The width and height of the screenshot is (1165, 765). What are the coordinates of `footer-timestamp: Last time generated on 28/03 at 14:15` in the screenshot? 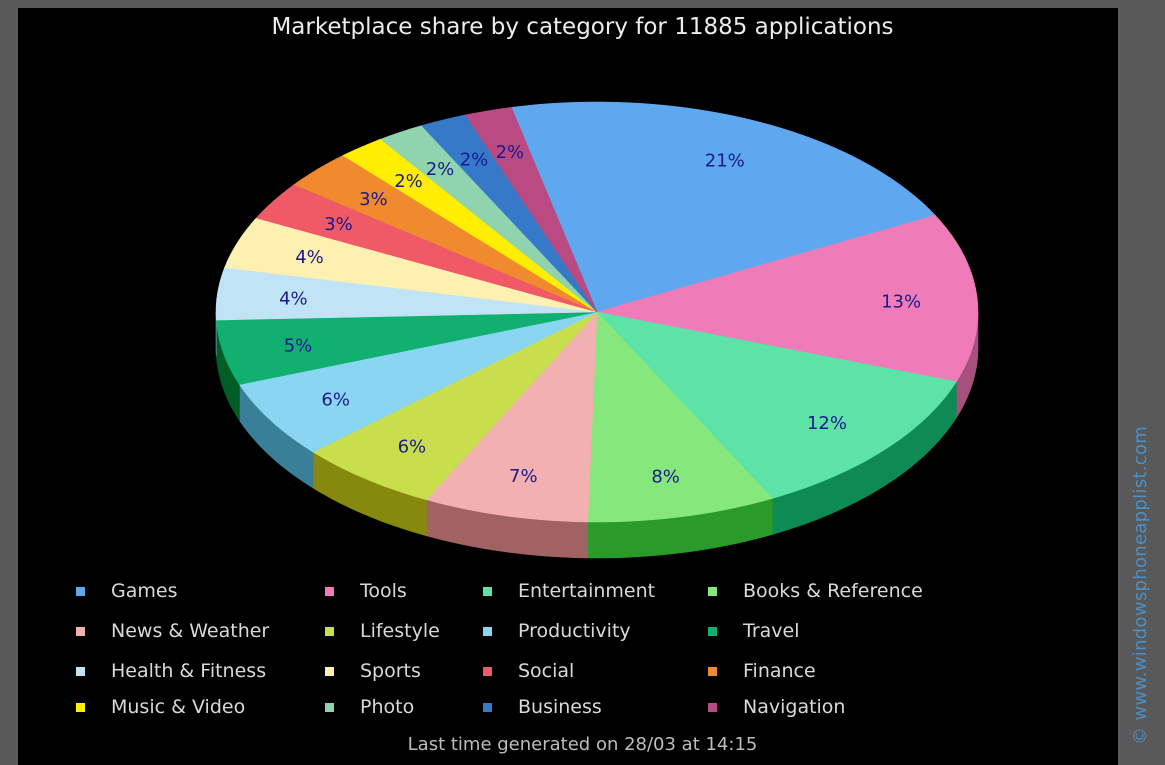 It's located at (582, 744).